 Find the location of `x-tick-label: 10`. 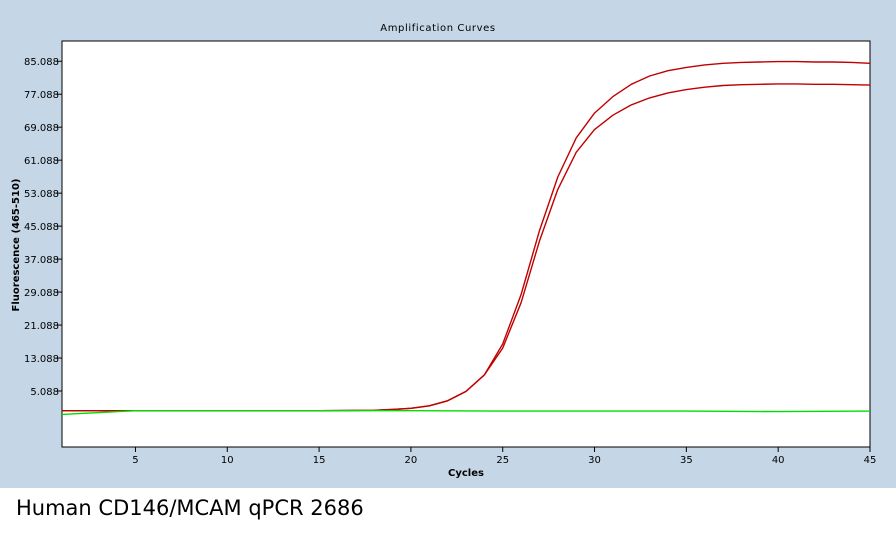

x-tick-label: 10 is located at coordinates (227, 460).